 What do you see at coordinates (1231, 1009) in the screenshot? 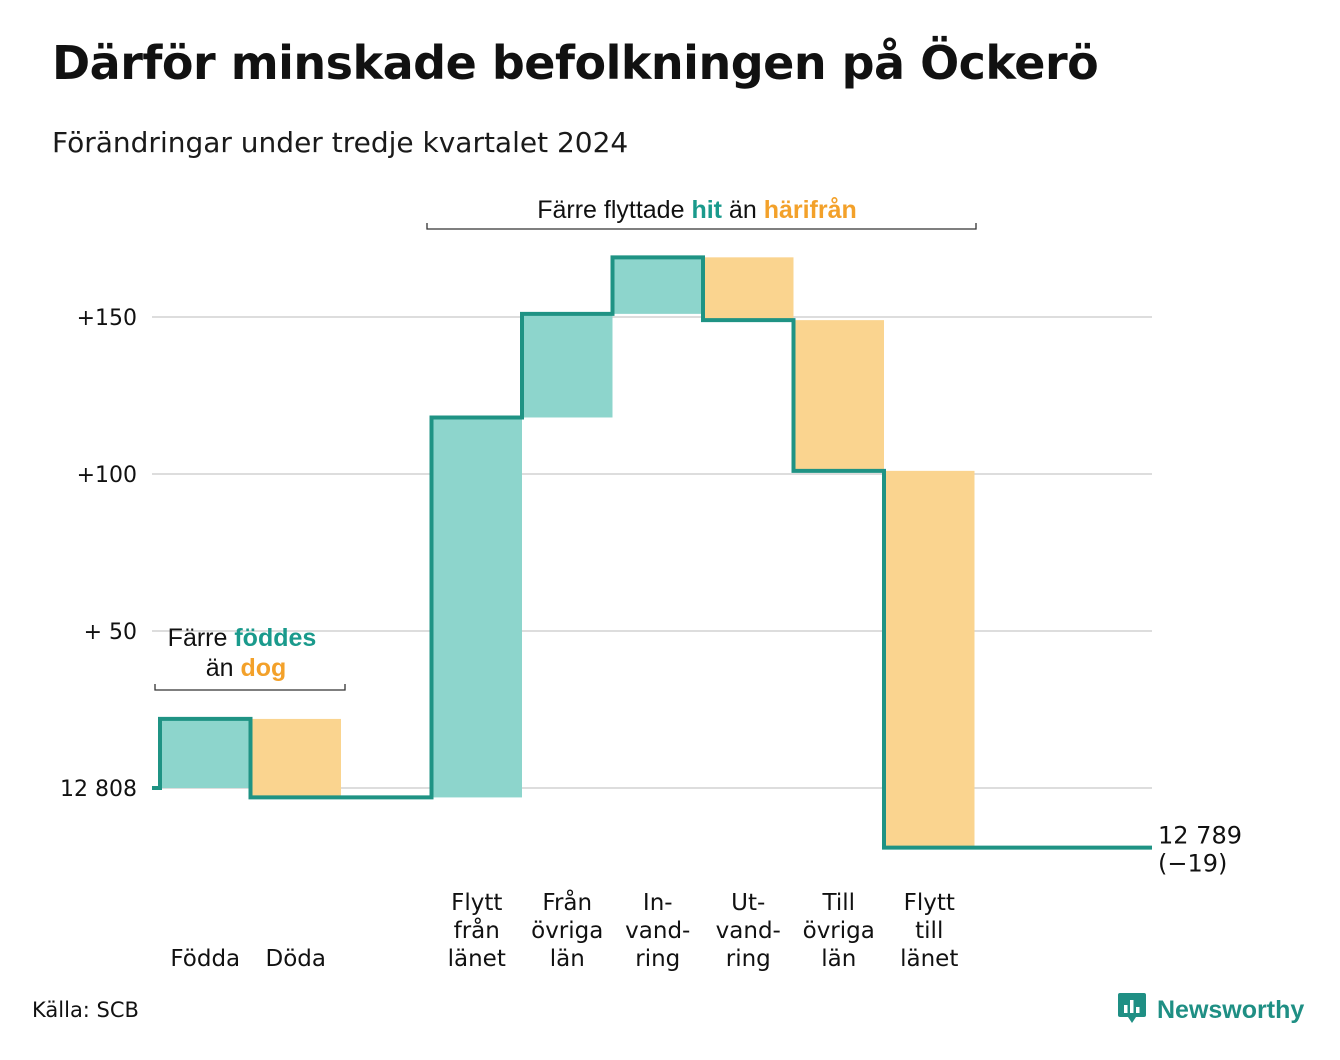
I see `newsworthy-logo-text: Newsworthy` at bounding box center [1231, 1009].